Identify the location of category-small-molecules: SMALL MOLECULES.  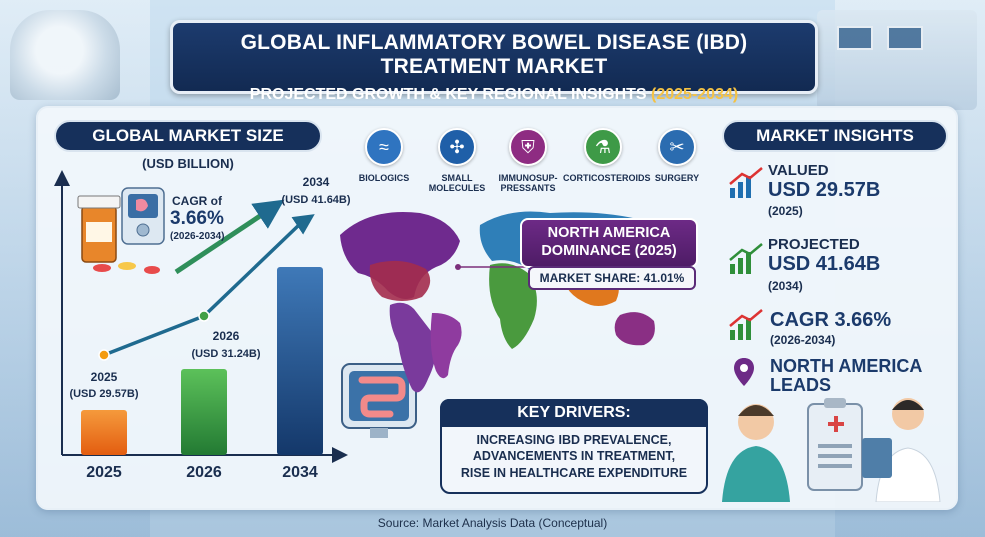
(457, 183).